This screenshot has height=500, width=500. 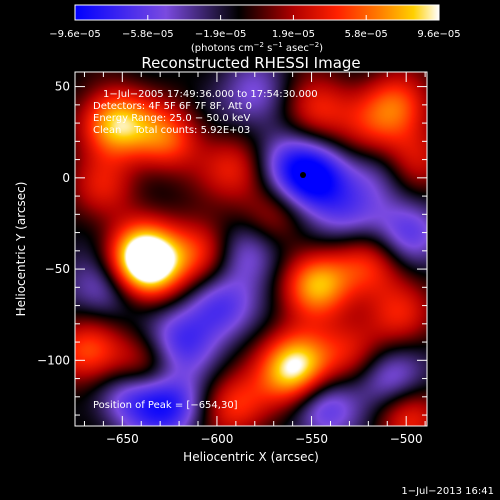 I want to click on x-axis-label: Heliocentric X (arcsec), so click(x=251, y=457).